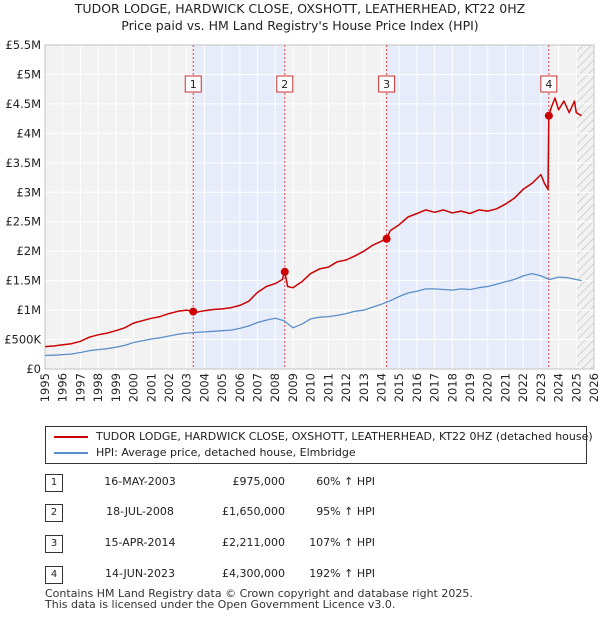  I want to click on legend-swatch-property, so click(71, 437).